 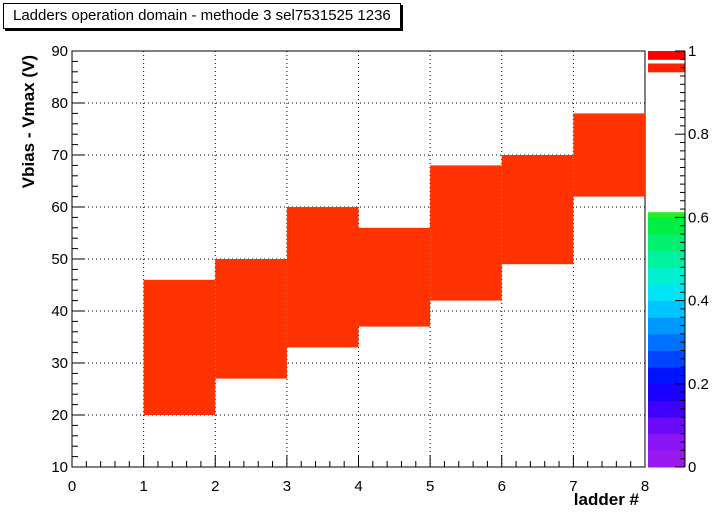 I want to click on color-scale: 0 0.2 0.4 0.6 0.8 1, so click(x=678, y=259).